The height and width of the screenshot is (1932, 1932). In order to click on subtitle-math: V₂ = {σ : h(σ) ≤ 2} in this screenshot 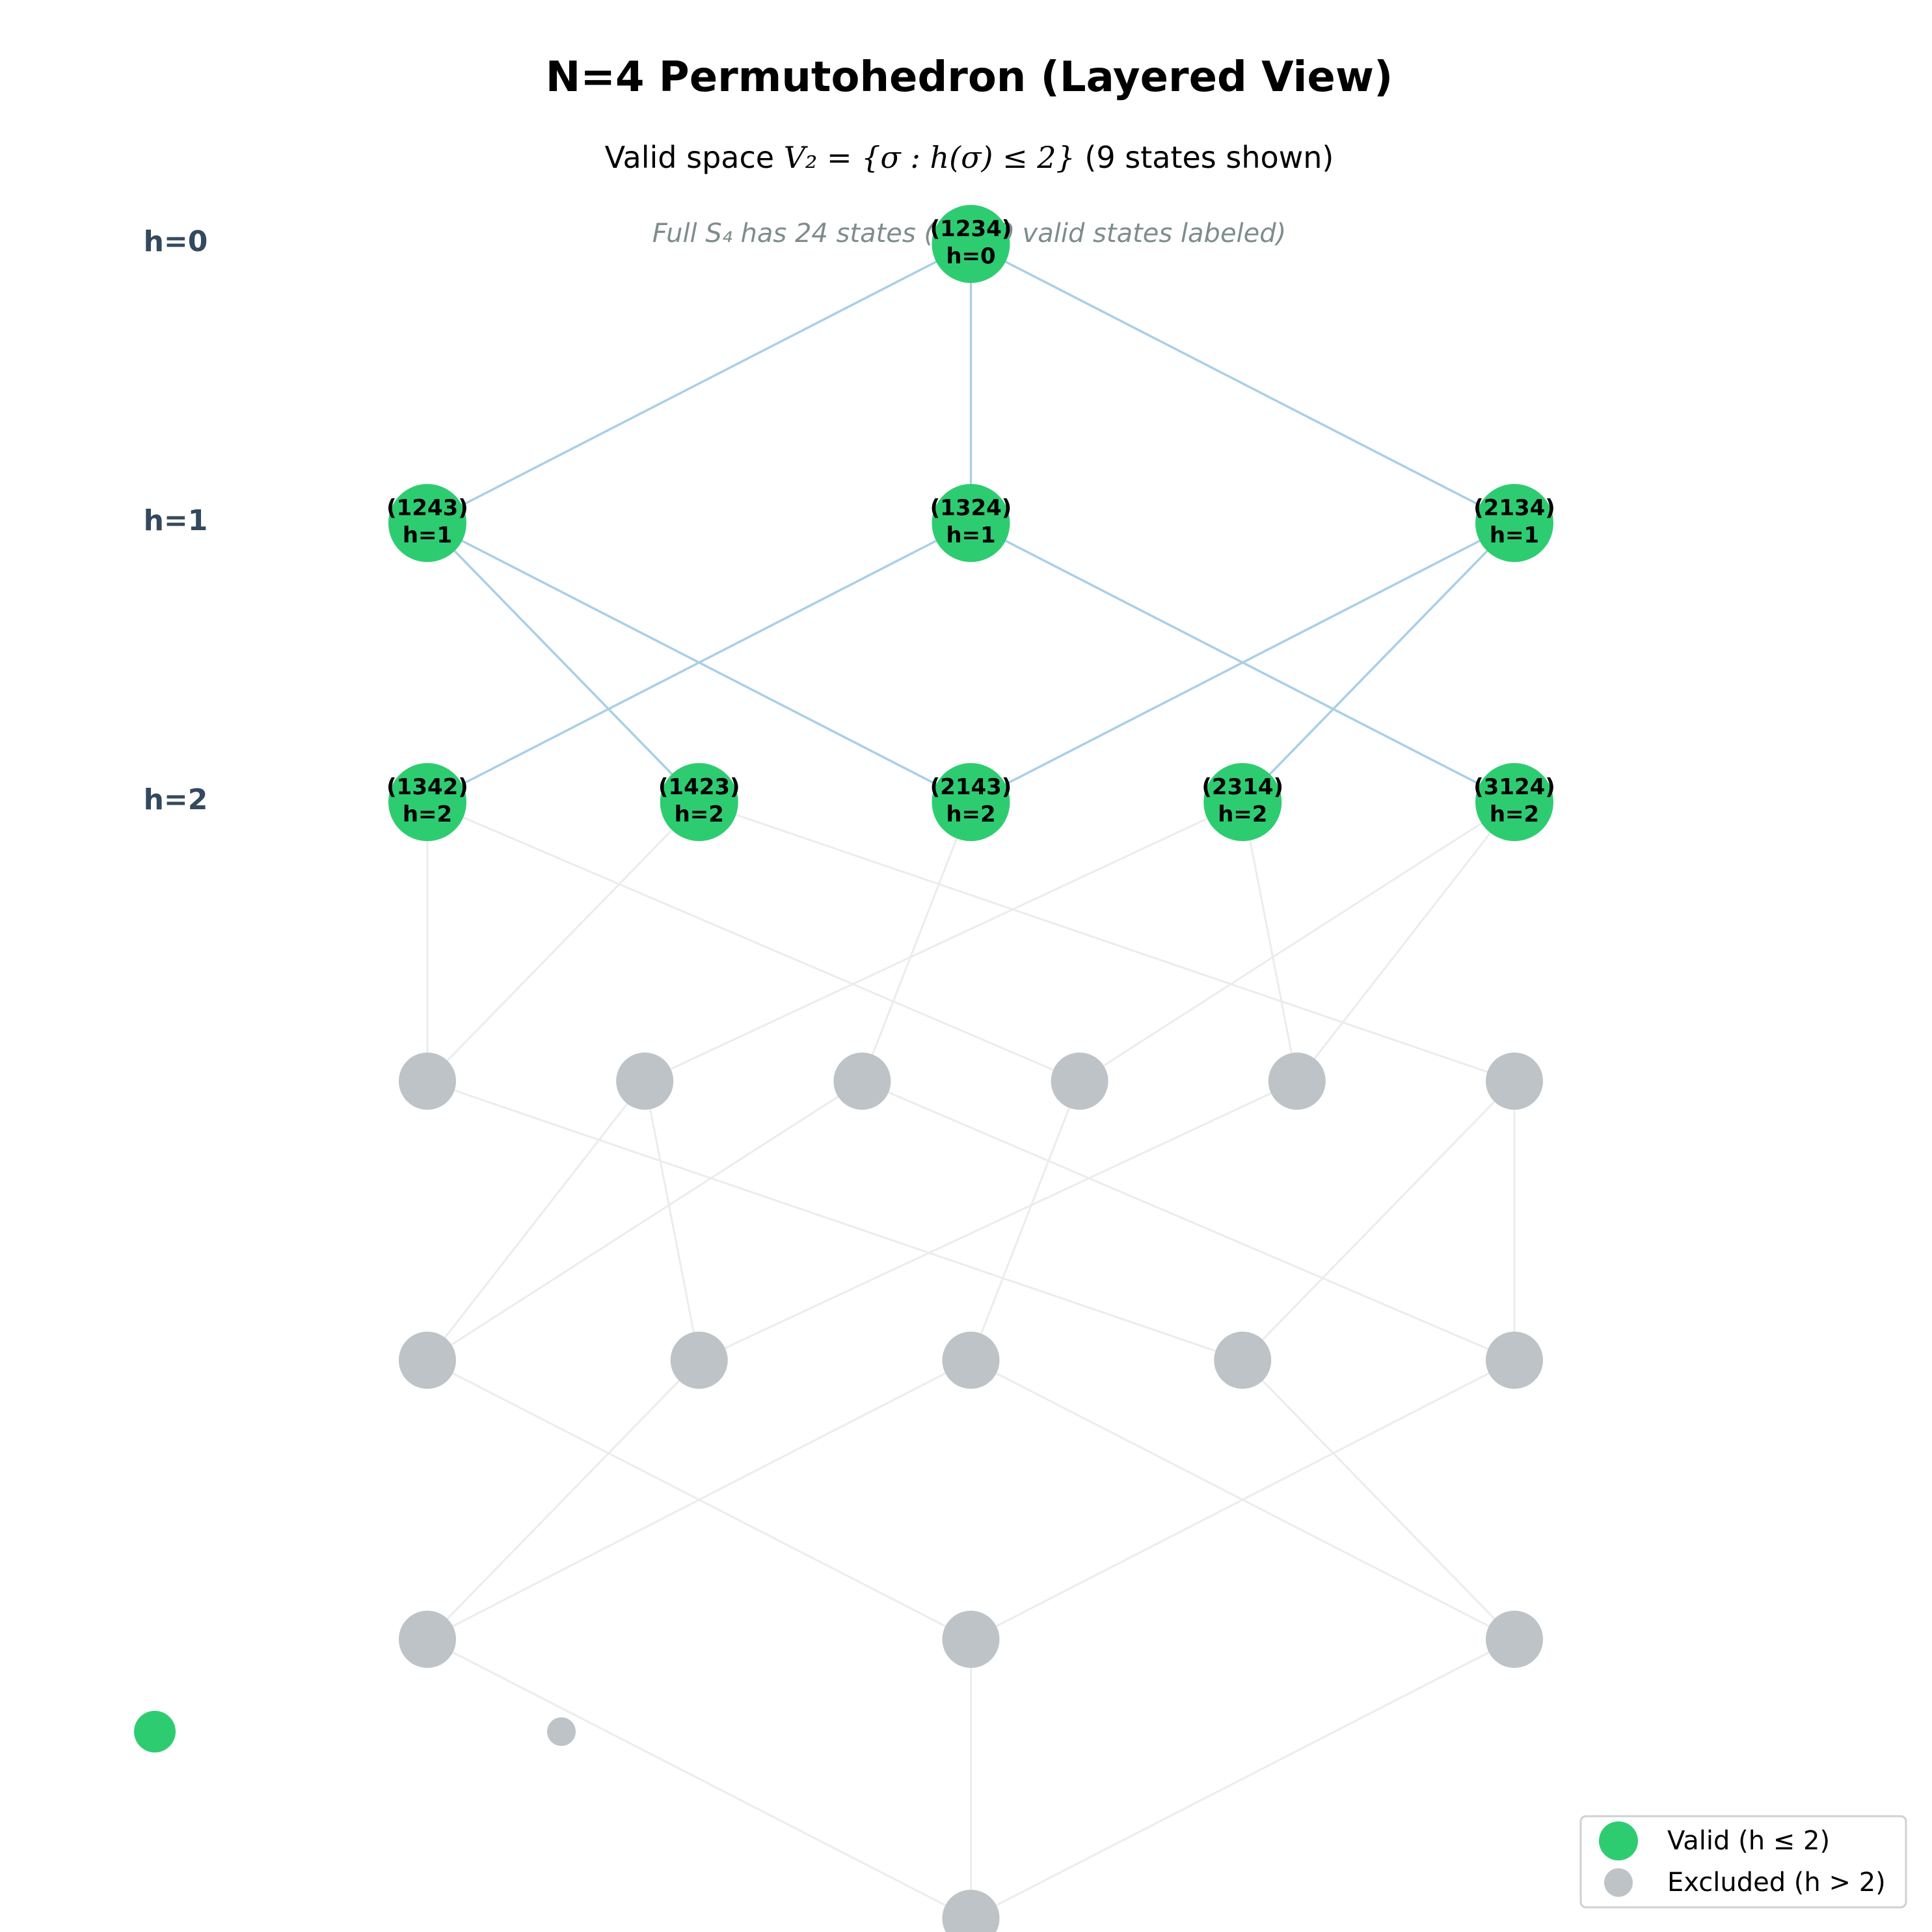, I will do `click(929, 157)`.